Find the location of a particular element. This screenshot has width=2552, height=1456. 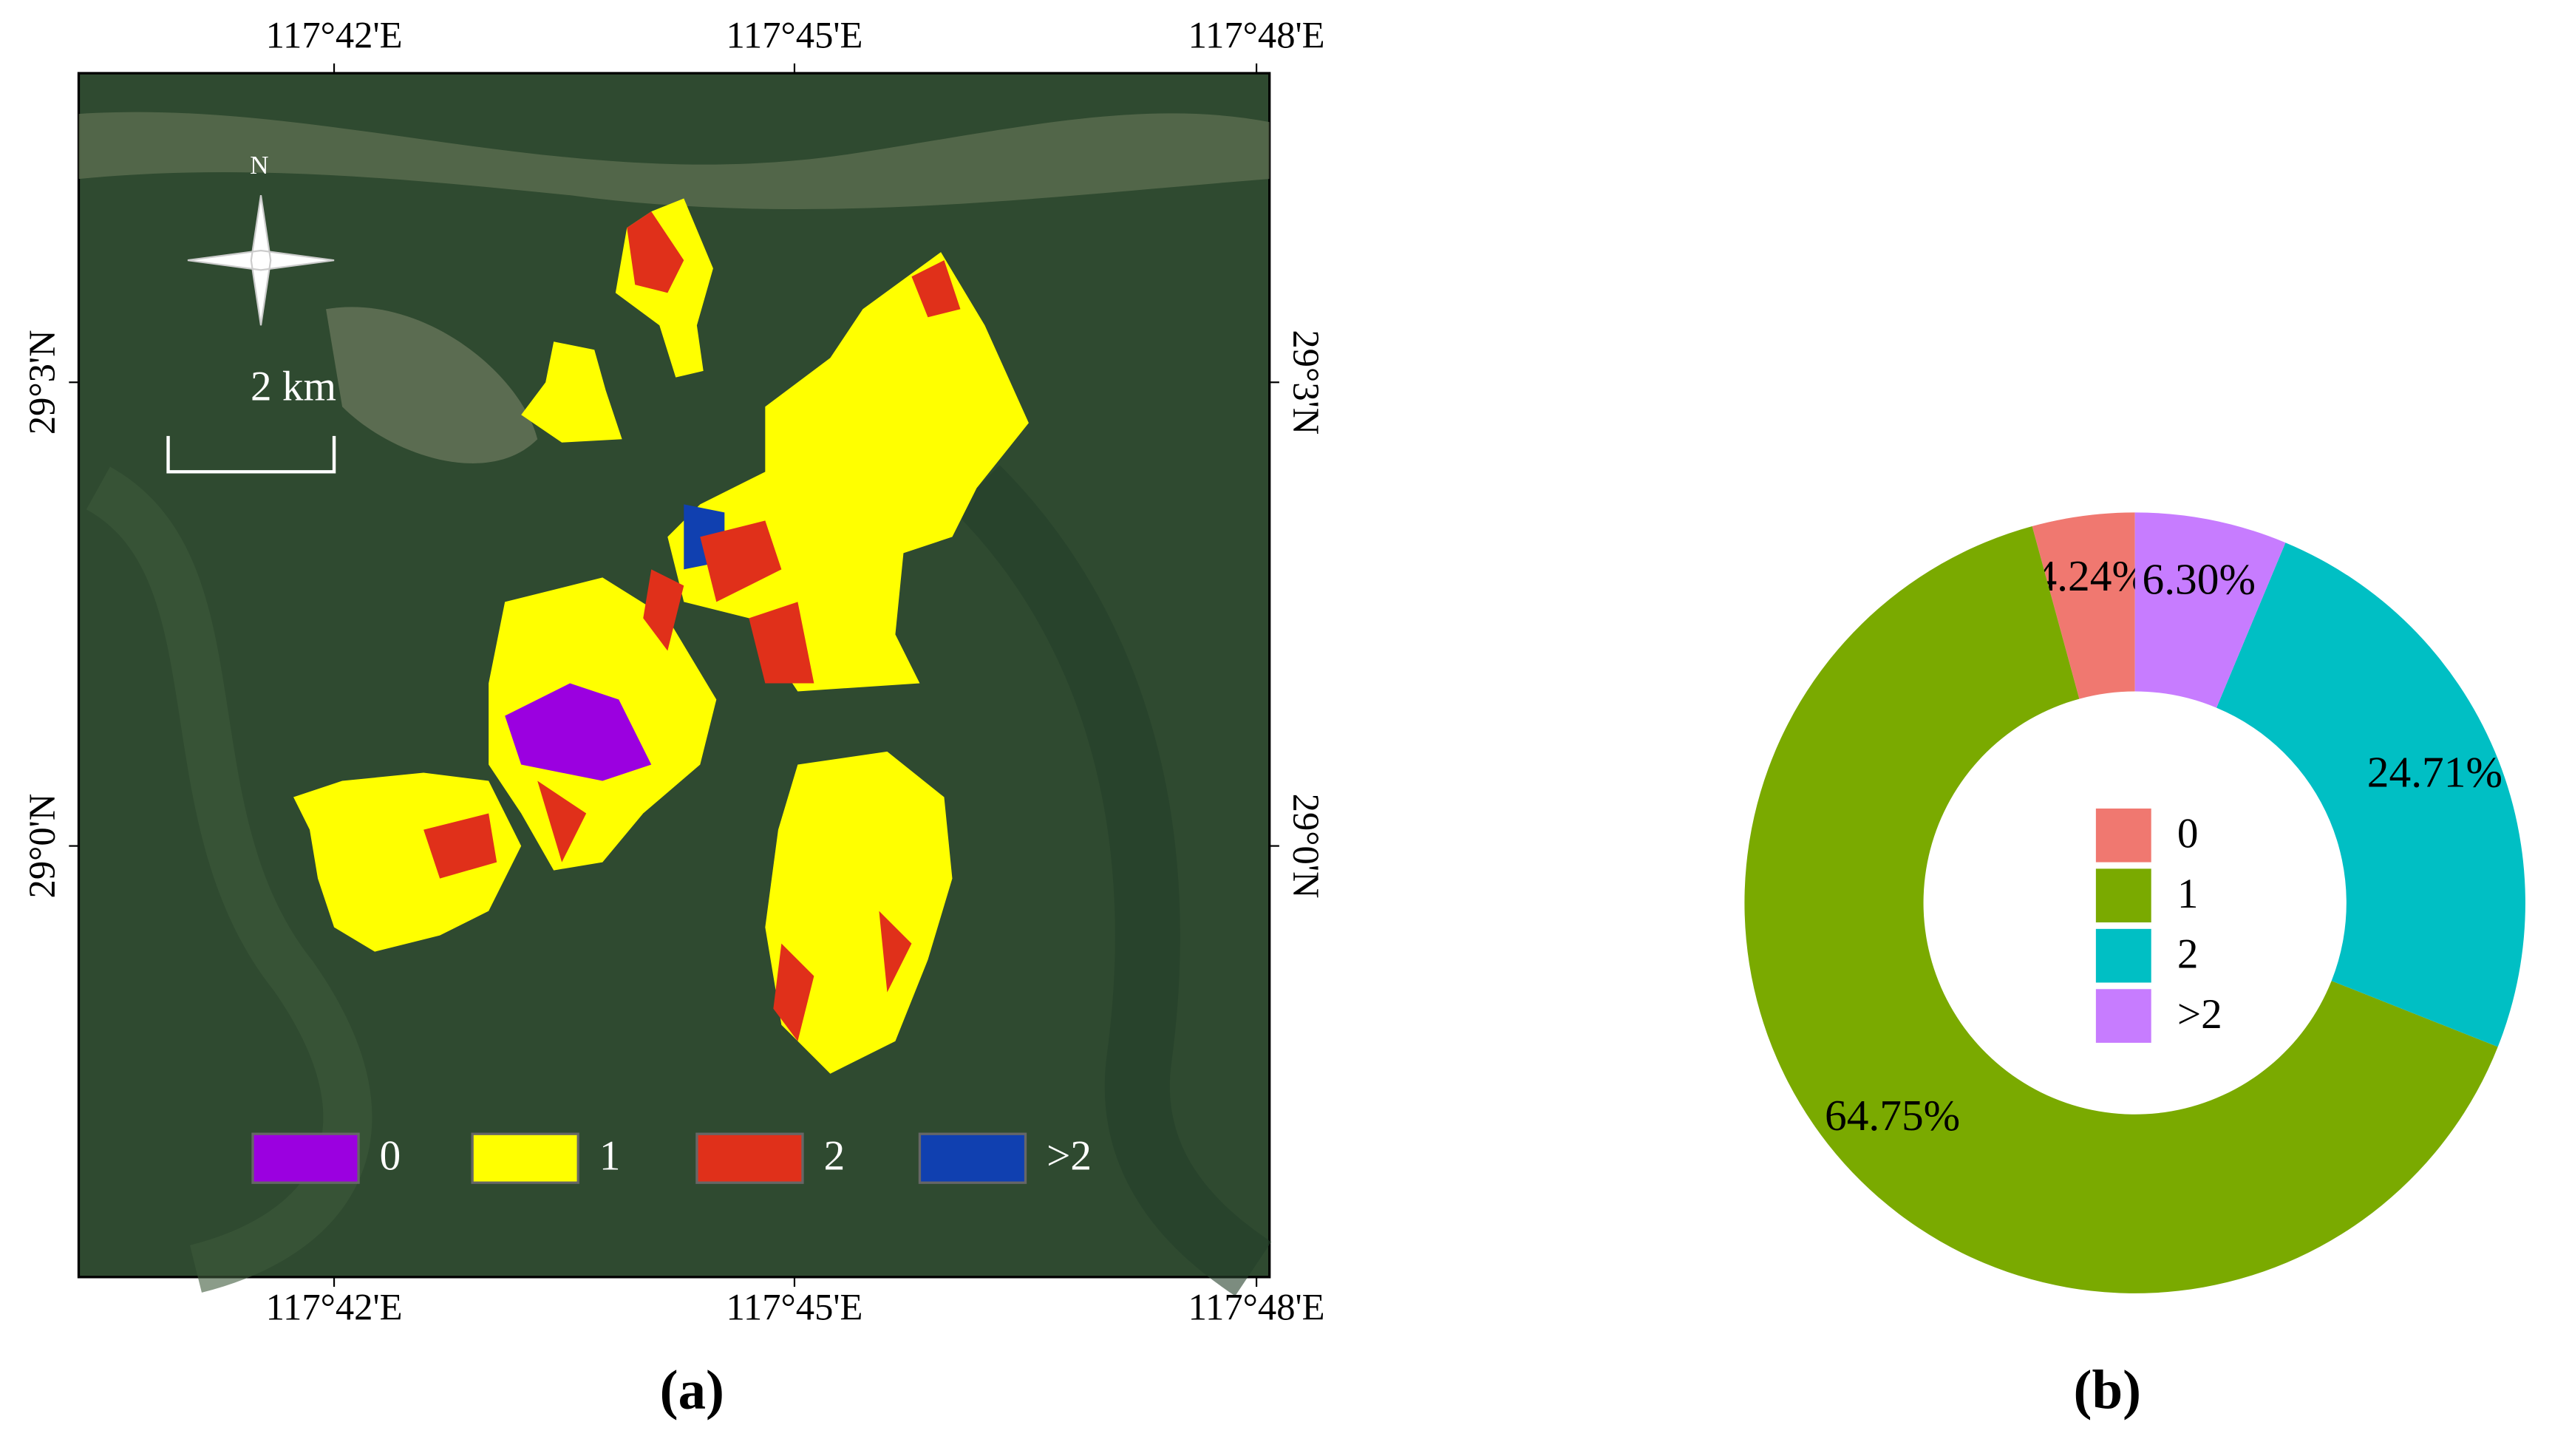

value-label: 4.24% is located at coordinates (2091, 575).